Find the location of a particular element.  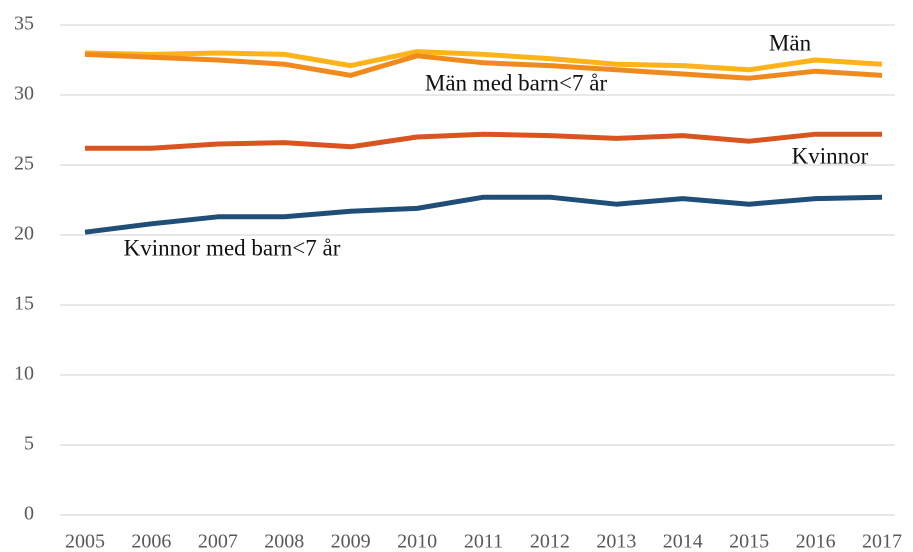

x-tick-label: 2015 is located at coordinates (749, 541).